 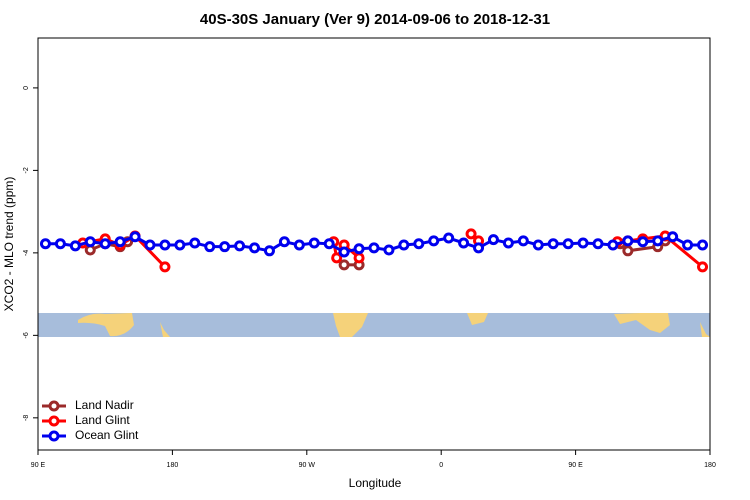 What do you see at coordinates (26, 170) in the screenshot?
I see `y-tick-label: -2` at bounding box center [26, 170].